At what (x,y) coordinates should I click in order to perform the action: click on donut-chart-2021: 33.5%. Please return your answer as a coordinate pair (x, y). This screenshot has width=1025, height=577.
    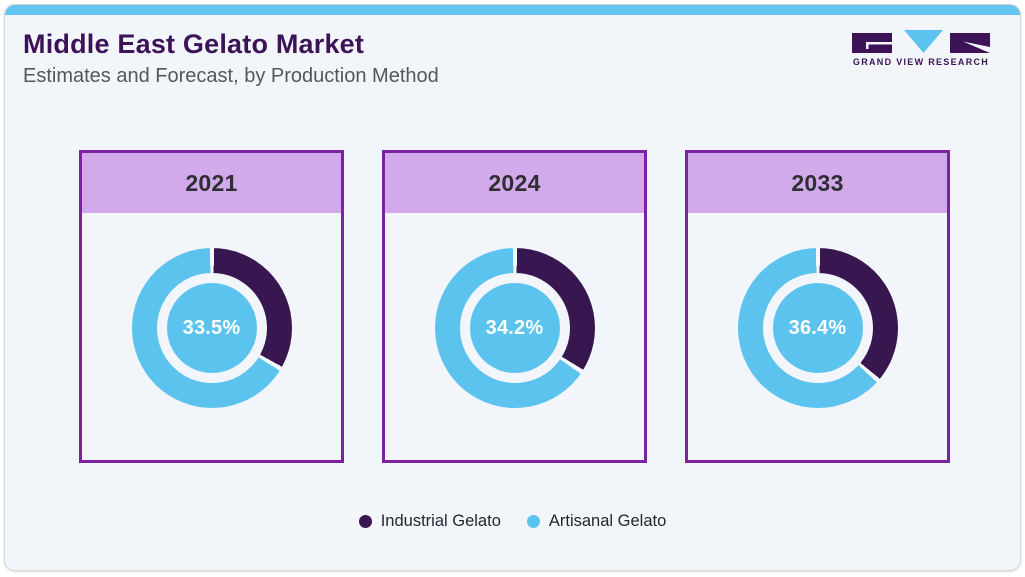
    Looking at the image, I should click on (211, 328).